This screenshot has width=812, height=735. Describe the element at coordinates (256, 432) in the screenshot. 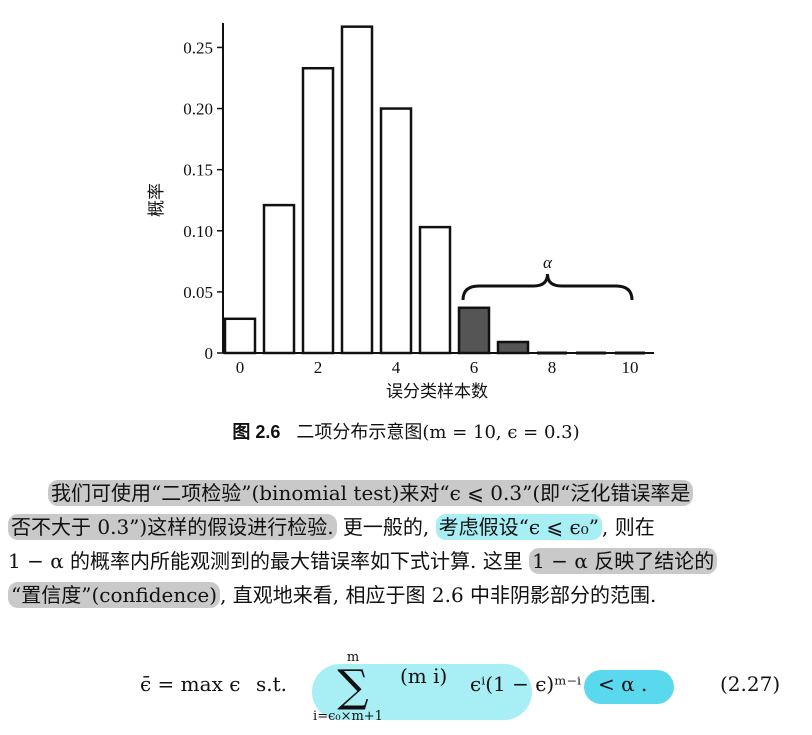

I see `figure-number: 图 2.6` at that location.